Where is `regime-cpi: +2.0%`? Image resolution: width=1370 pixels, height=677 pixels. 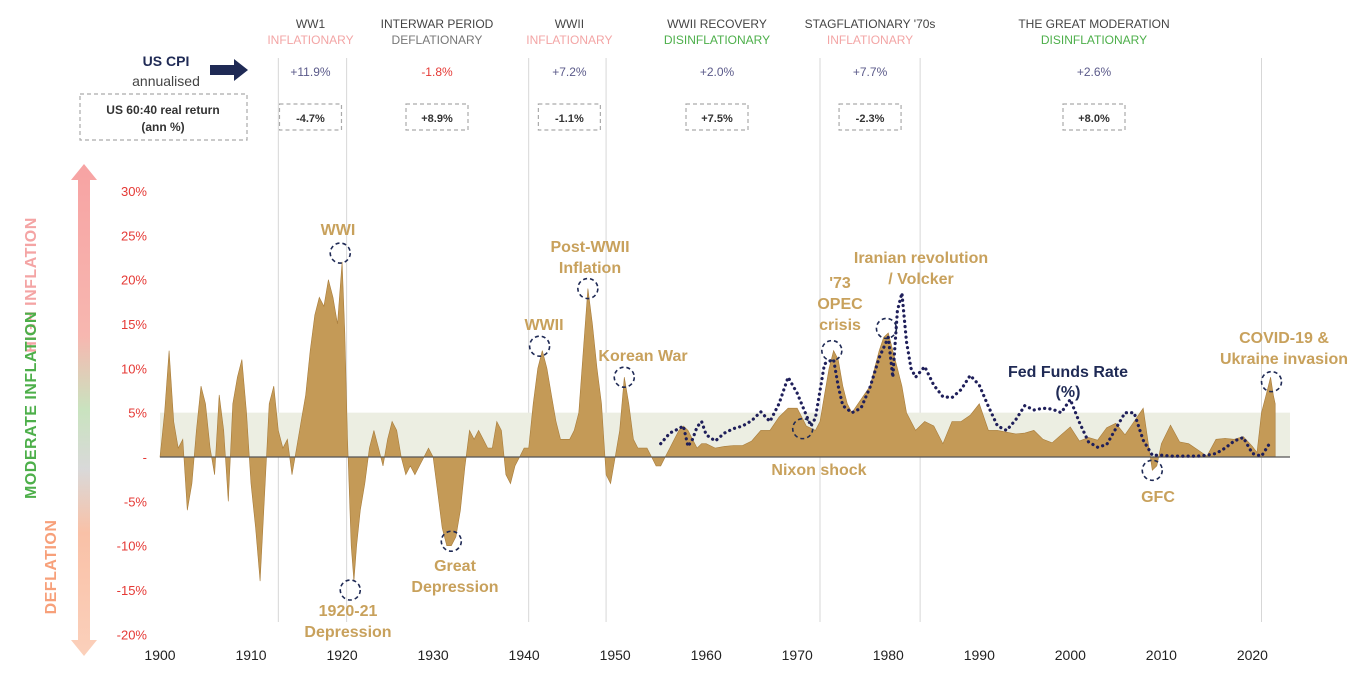 regime-cpi: +2.0% is located at coordinates (717, 72).